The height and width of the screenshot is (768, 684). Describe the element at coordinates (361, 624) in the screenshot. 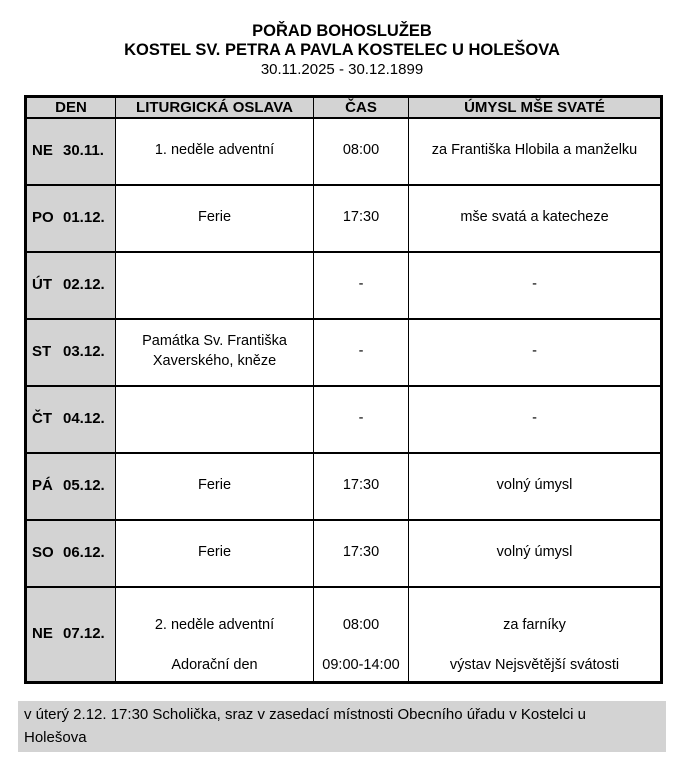

I see `time-line1: 08:00` at that location.